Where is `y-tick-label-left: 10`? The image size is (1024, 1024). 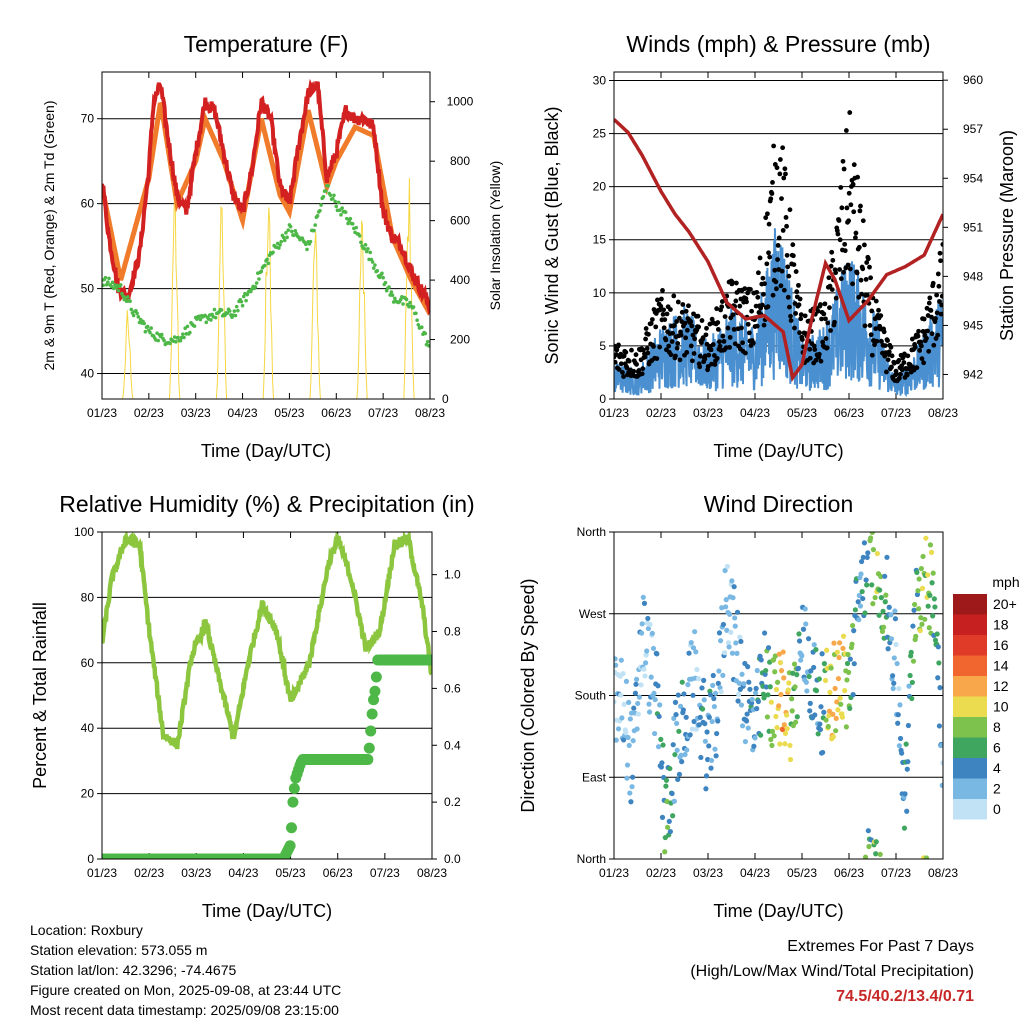
y-tick-label-left: 10 is located at coordinates (600, 293).